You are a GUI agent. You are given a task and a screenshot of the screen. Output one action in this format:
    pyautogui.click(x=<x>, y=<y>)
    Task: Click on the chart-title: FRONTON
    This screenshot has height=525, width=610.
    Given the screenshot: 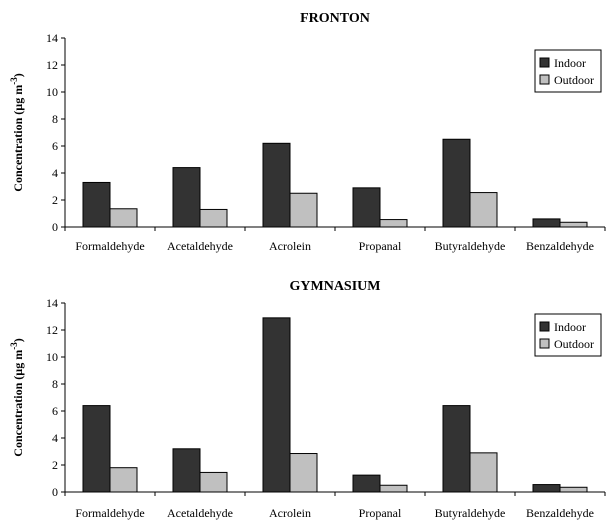 What is the action you would take?
    pyautogui.click(x=335, y=18)
    